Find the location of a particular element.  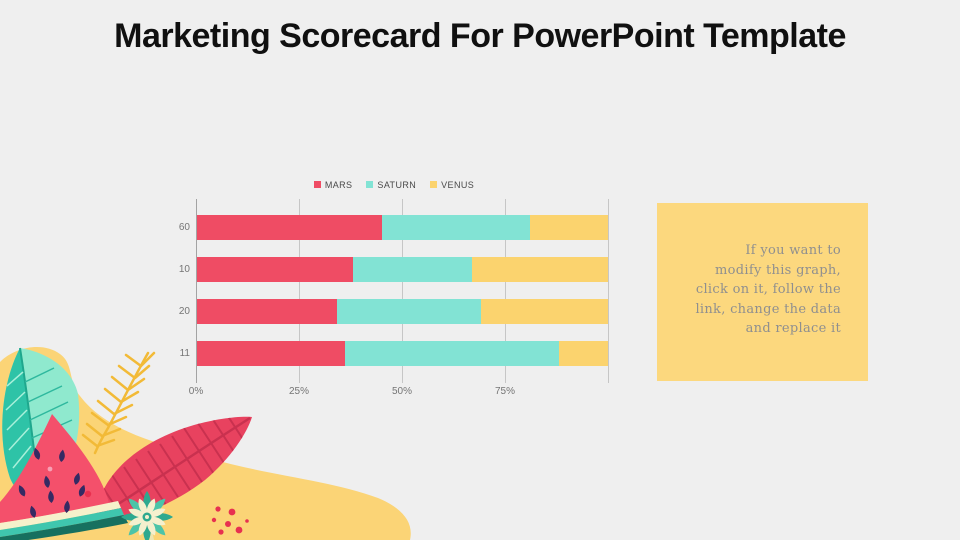

note-line: modify this graph, is located at coordinates (778, 270).